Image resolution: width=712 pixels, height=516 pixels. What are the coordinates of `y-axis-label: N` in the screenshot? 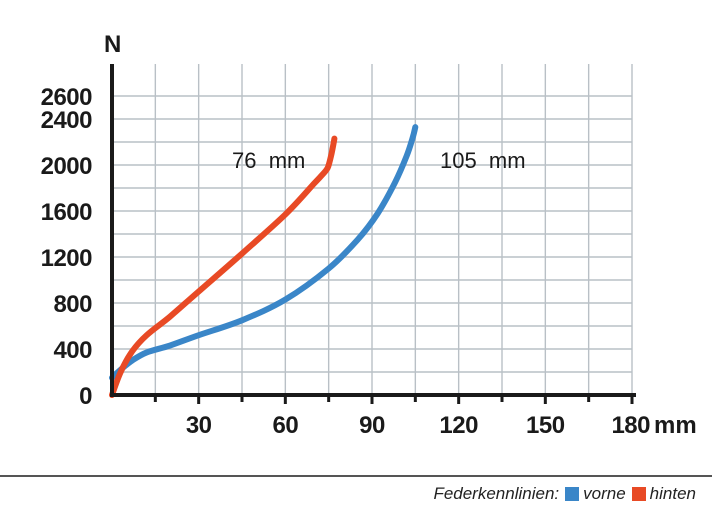 It's located at (112, 44).